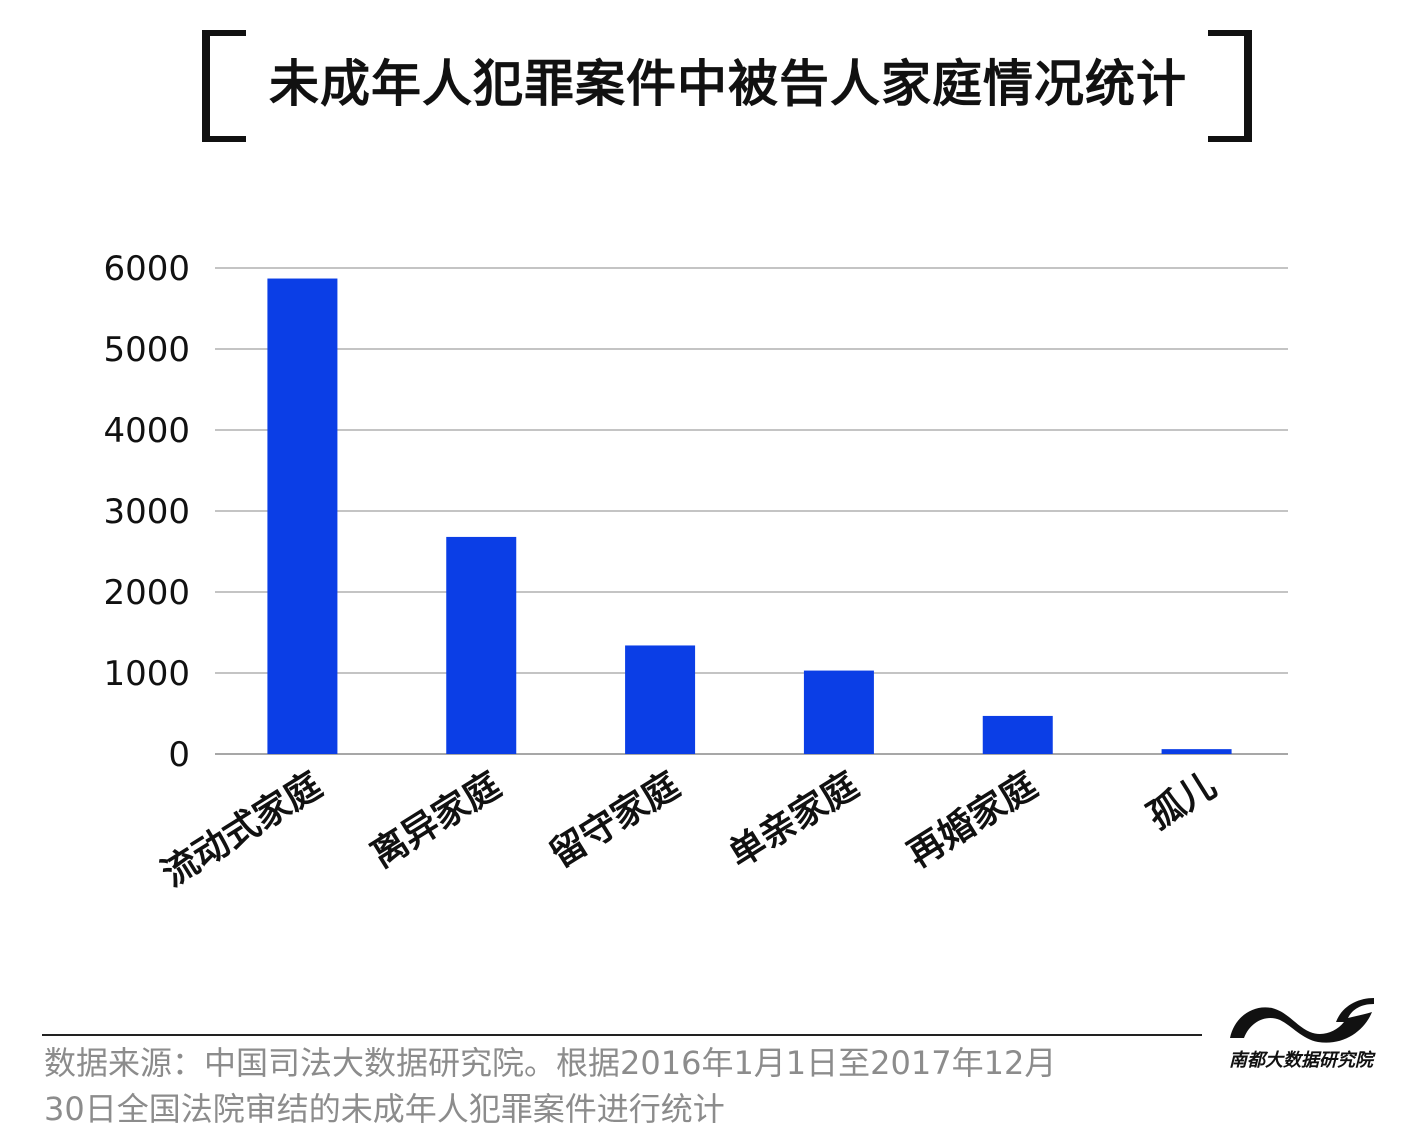 This screenshot has height=1147, width=1417. I want to click on source-line-1: 数据来源：中国司法大数据研究院。根据2016年1月1日至2017年12月, so click(550, 1063).